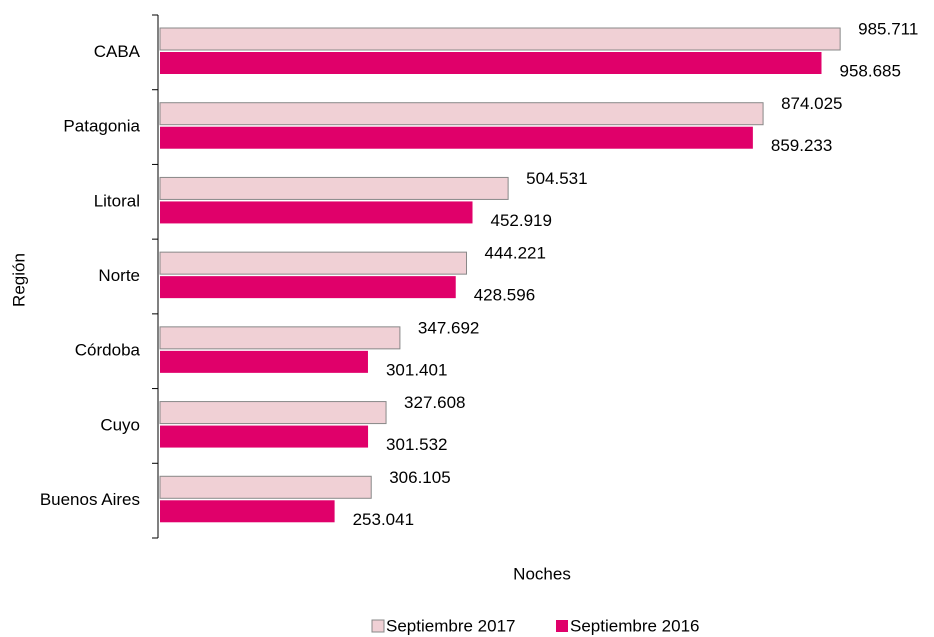 Image resolution: width=934 pixels, height=637 pixels. Describe the element at coordinates (556, 178) in the screenshot. I see `data-label: 504.531` at that location.